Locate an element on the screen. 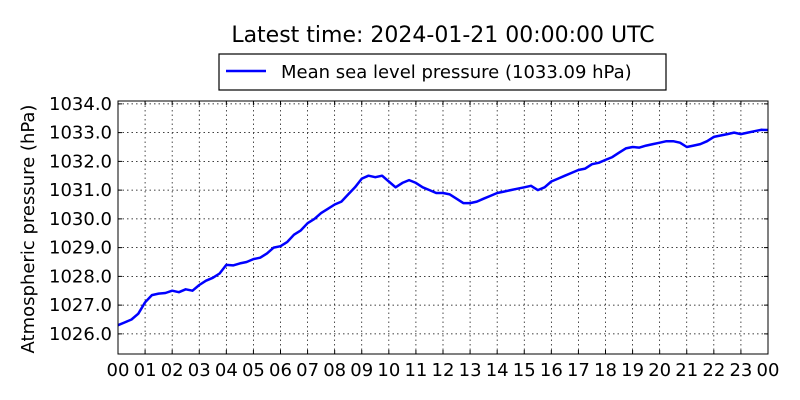 This screenshot has height=400, width=800. y-axis-label: Atmospheric pressure (hPa) is located at coordinates (28, 229).